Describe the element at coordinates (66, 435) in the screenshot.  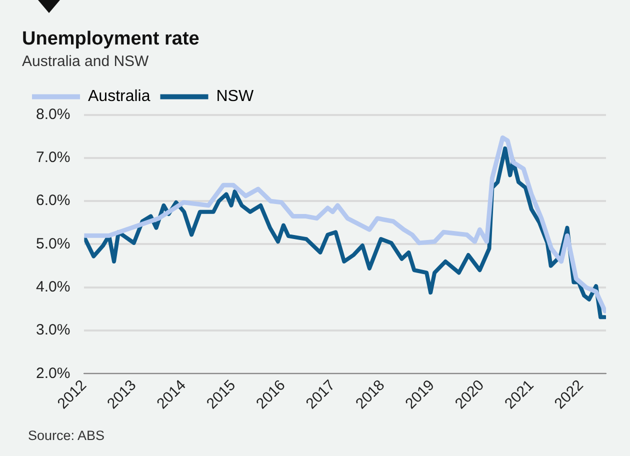
I see `source-note: Source: ABS` at that location.